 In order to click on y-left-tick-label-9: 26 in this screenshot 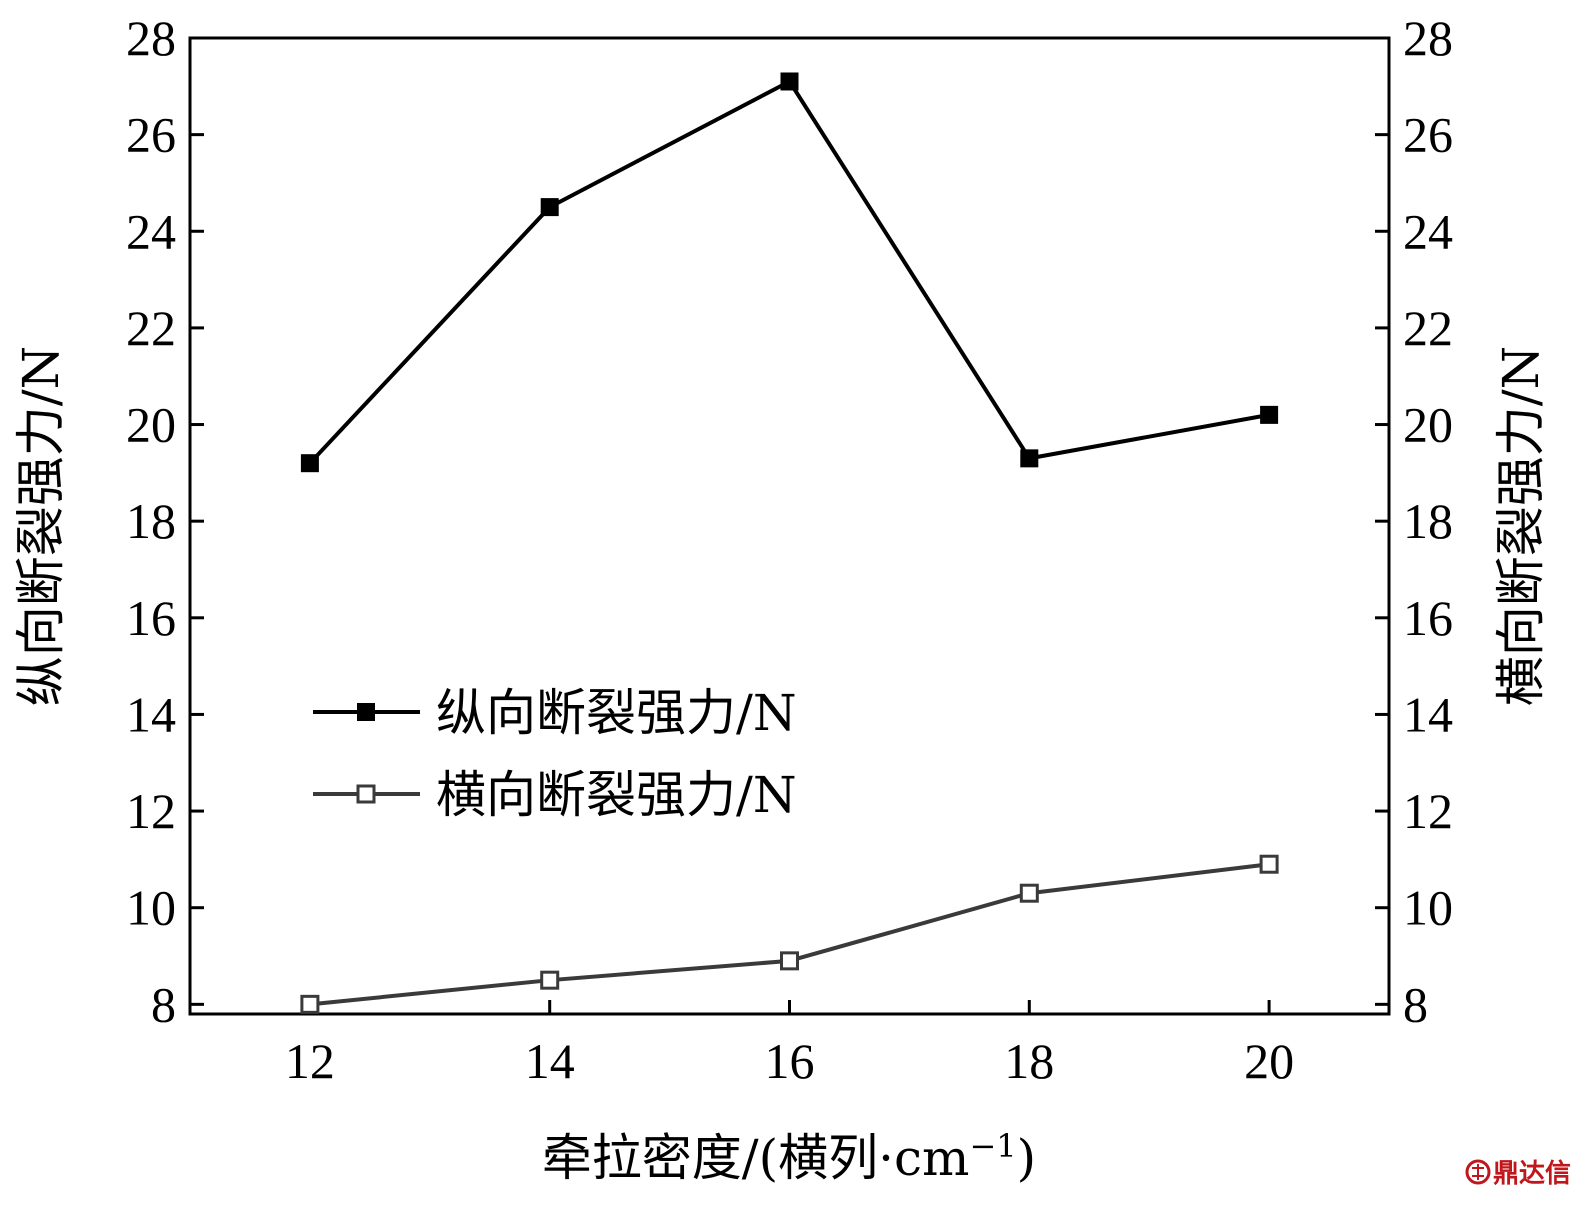, I will do `click(151, 135)`.